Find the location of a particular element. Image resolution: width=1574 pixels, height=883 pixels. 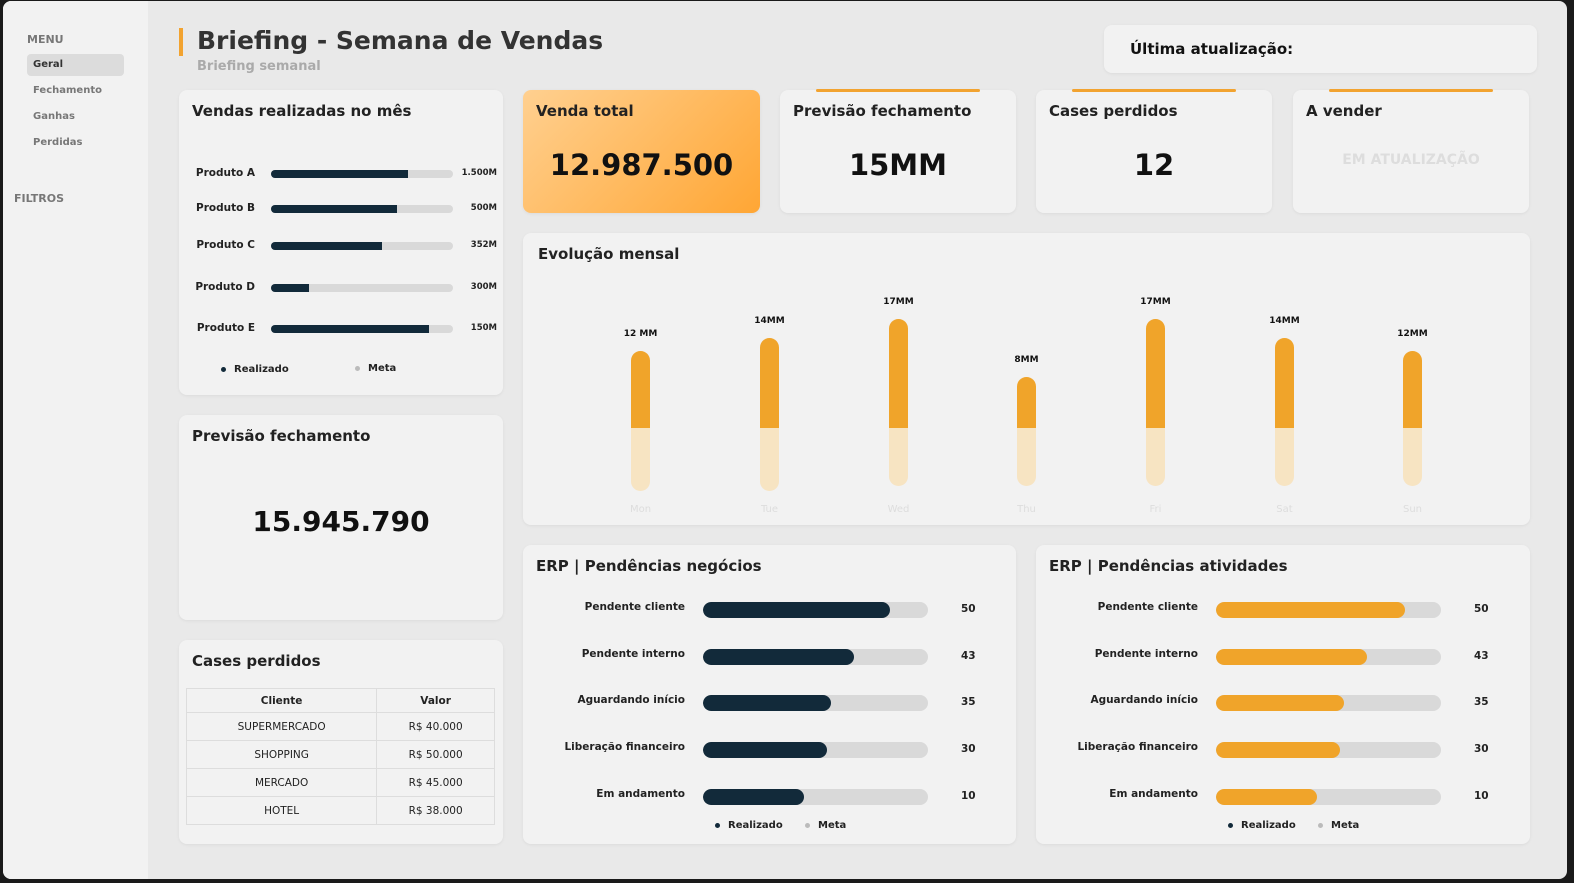

kpi-a-vender: A vender EM ATUALIZAÇÃO is located at coordinates (1411, 151).